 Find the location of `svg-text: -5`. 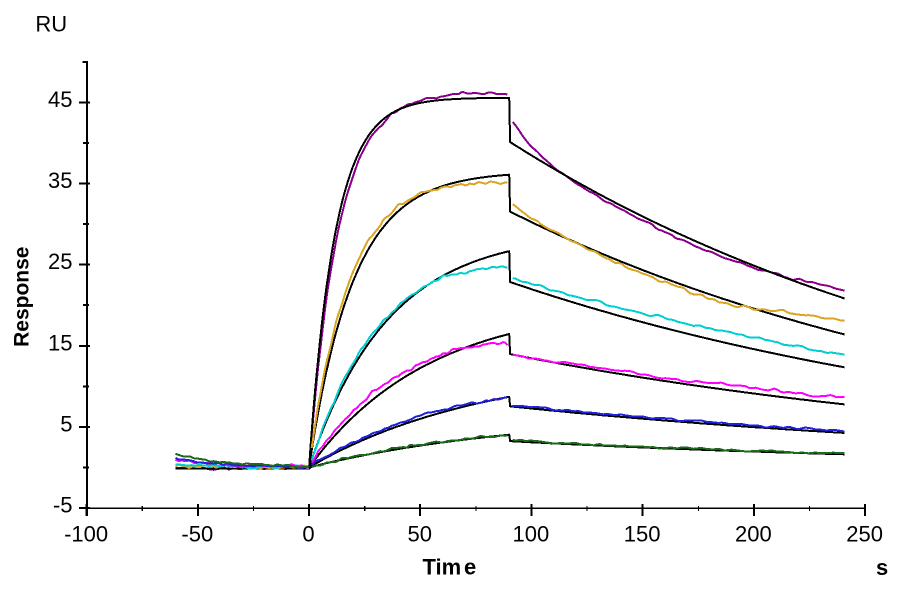

svg-text: -5 is located at coordinates (63, 505).